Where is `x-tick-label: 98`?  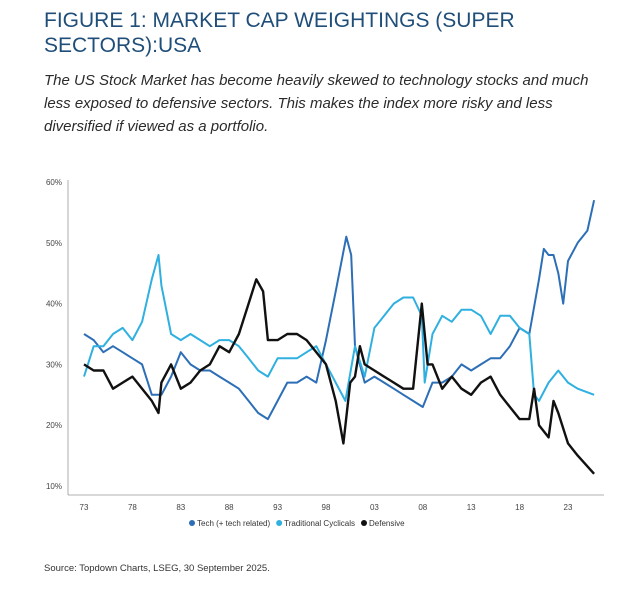
x-tick-label: 98 is located at coordinates (326, 507).